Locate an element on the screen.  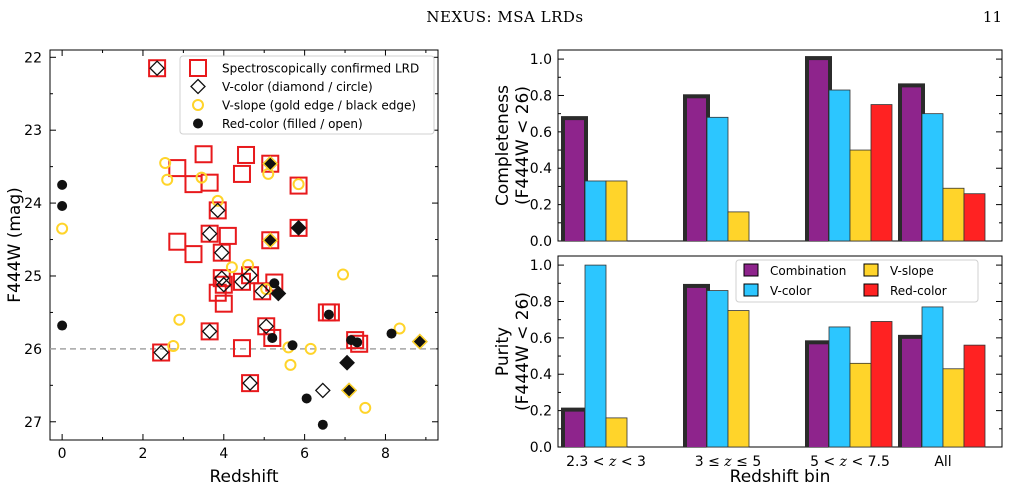
legend-box is located at coordinates (307, 95).